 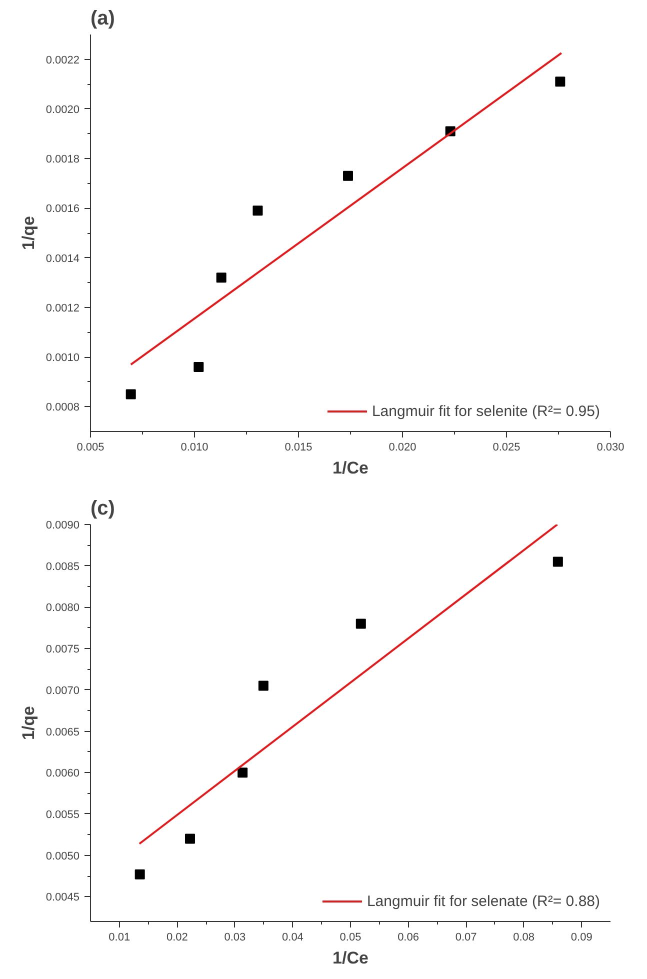 I want to click on y-tick-label: 0.0050, so click(x=63, y=856).